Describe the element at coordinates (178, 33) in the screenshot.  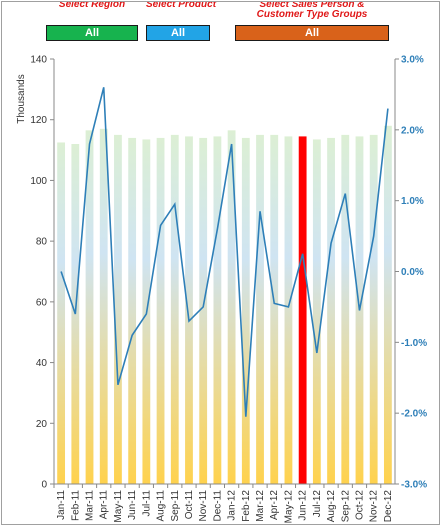
I see `product-slicer-button: All` at that location.